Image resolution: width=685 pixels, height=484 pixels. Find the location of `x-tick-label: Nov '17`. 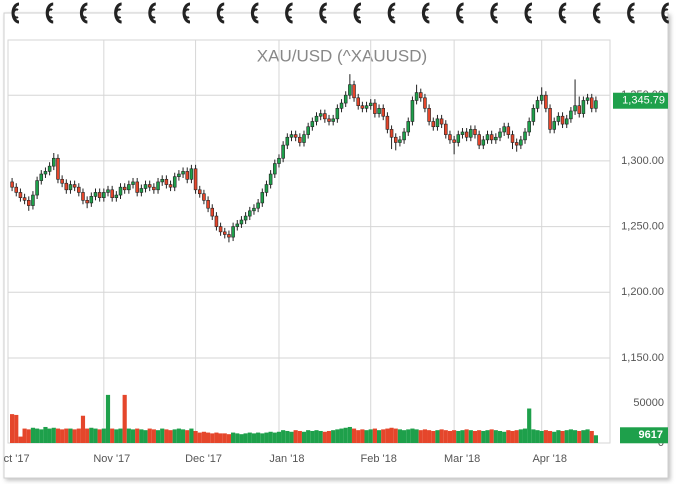

x-tick-label: Nov '17 is located at coordinates (111, 459).